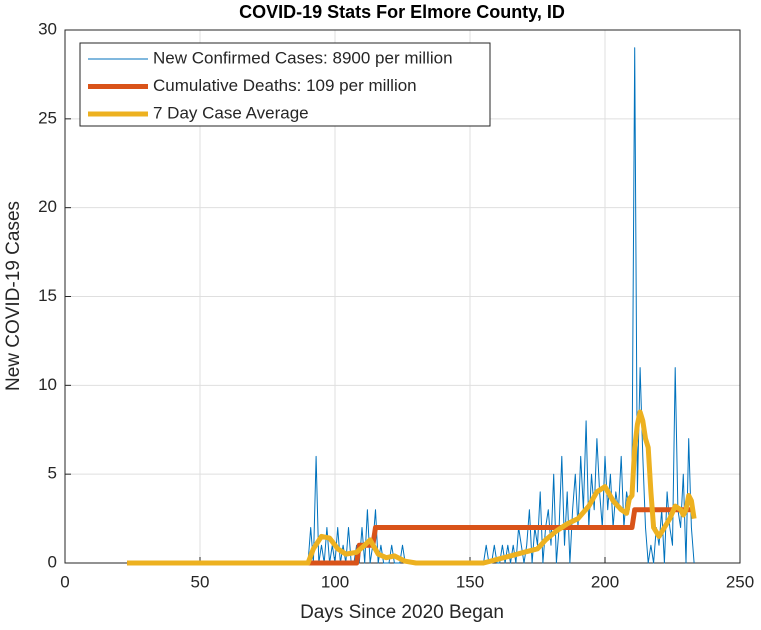 The width and height of the screenshot is (761, 630). Describe the element at coordinates (411, 536) in the screenshot. I see `series-line` at that location.